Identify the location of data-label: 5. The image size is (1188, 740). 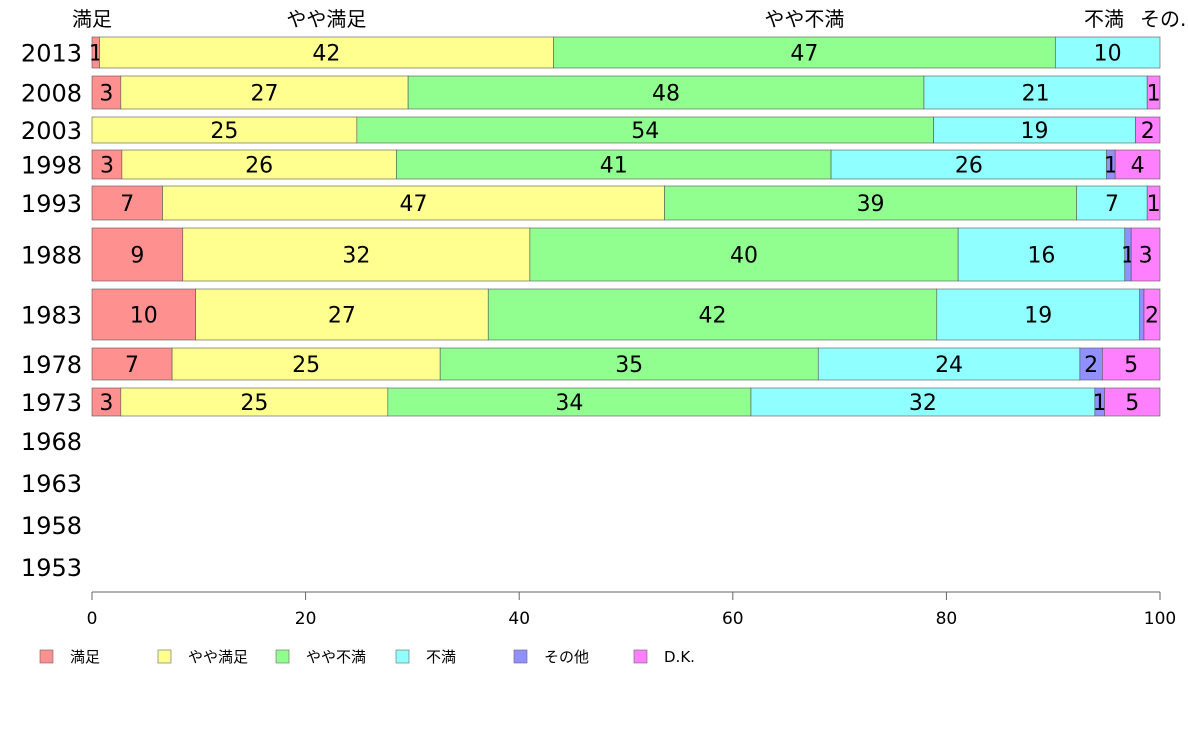
(1131, 365).